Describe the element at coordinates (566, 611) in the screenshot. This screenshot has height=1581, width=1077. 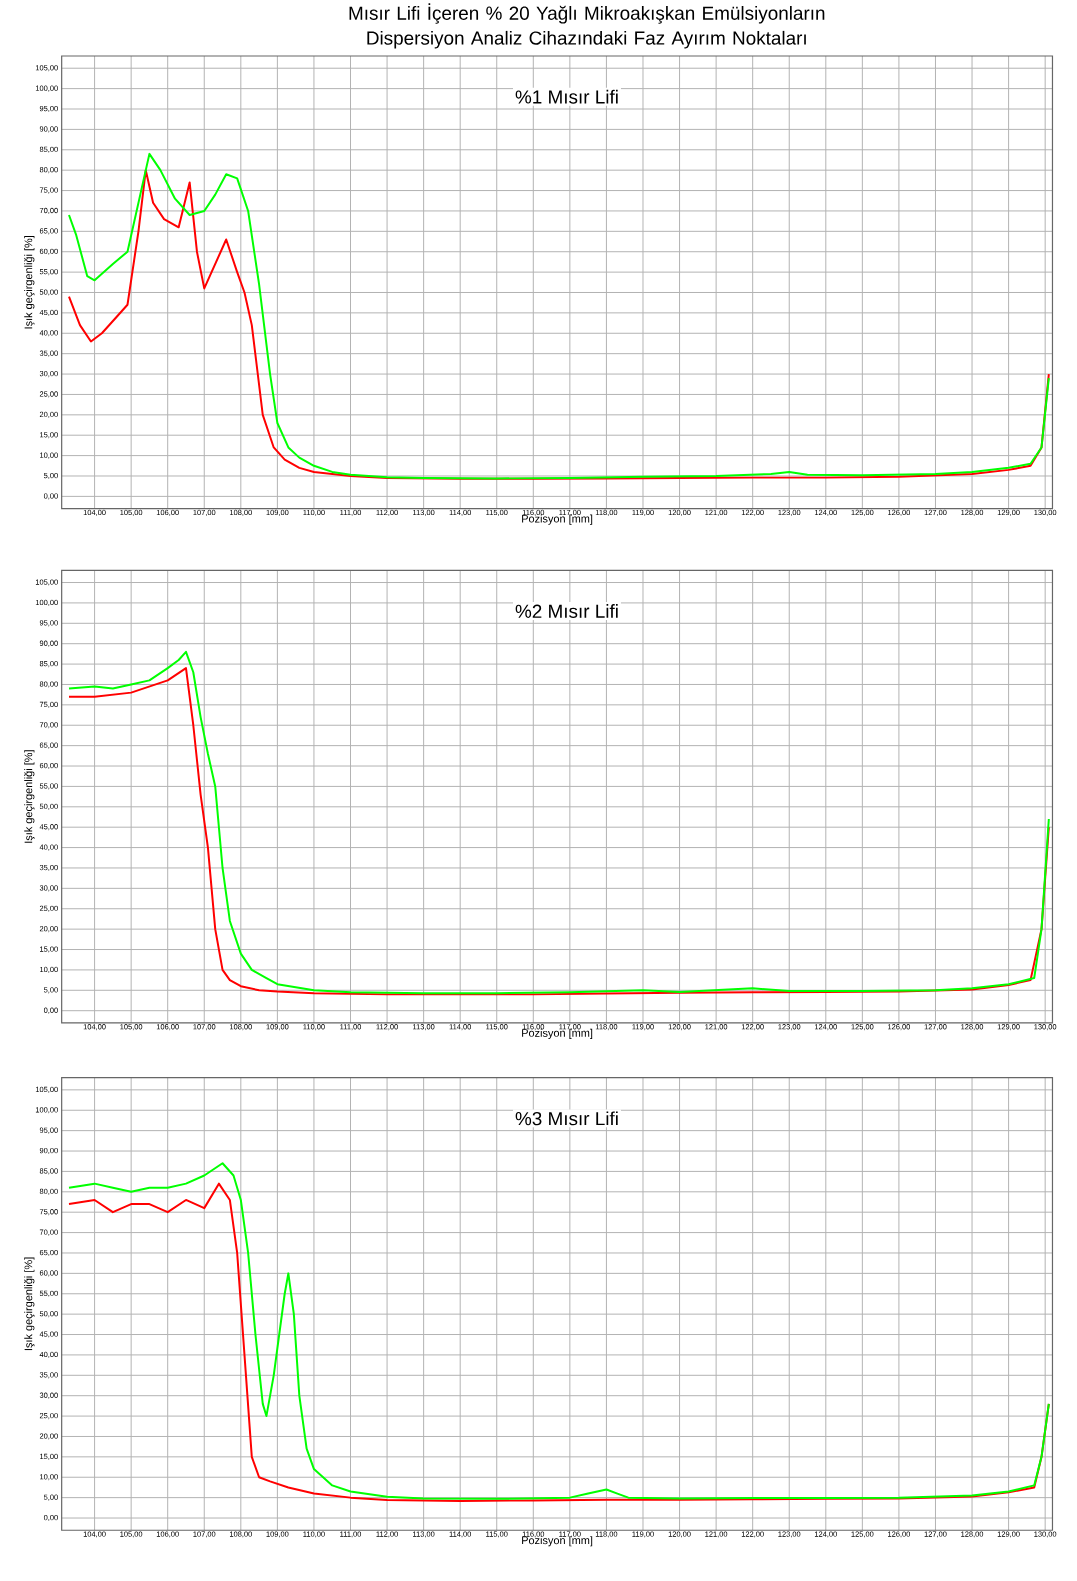
I see `text: %2 Mısır Lifi` at that location.